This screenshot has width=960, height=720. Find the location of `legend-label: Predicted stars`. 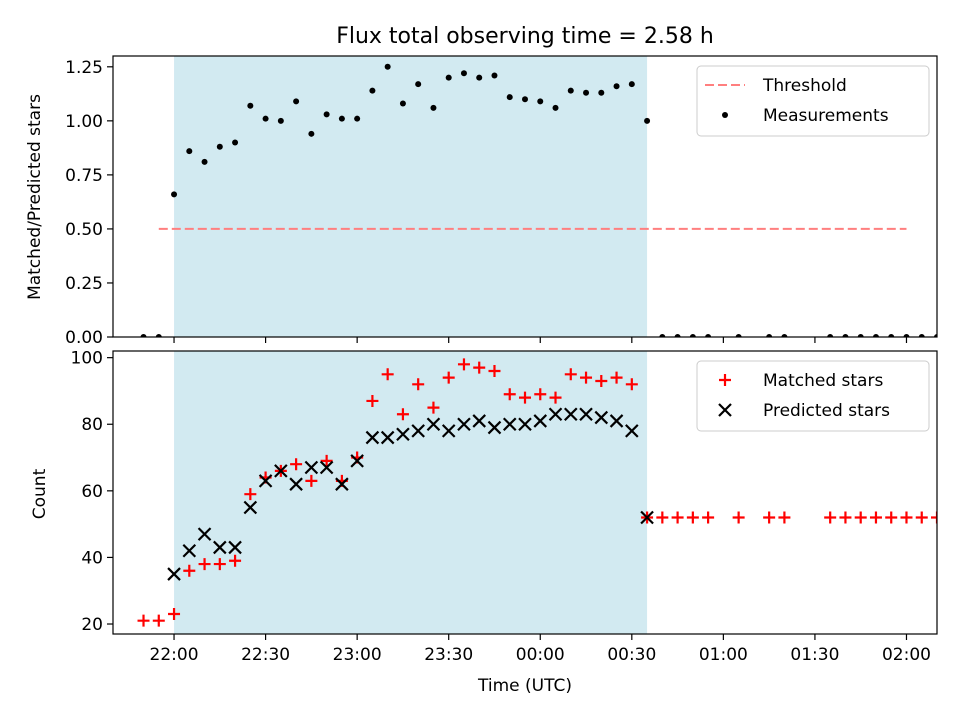

legend-label: Predicted stars is located at coordinates (826, 411).